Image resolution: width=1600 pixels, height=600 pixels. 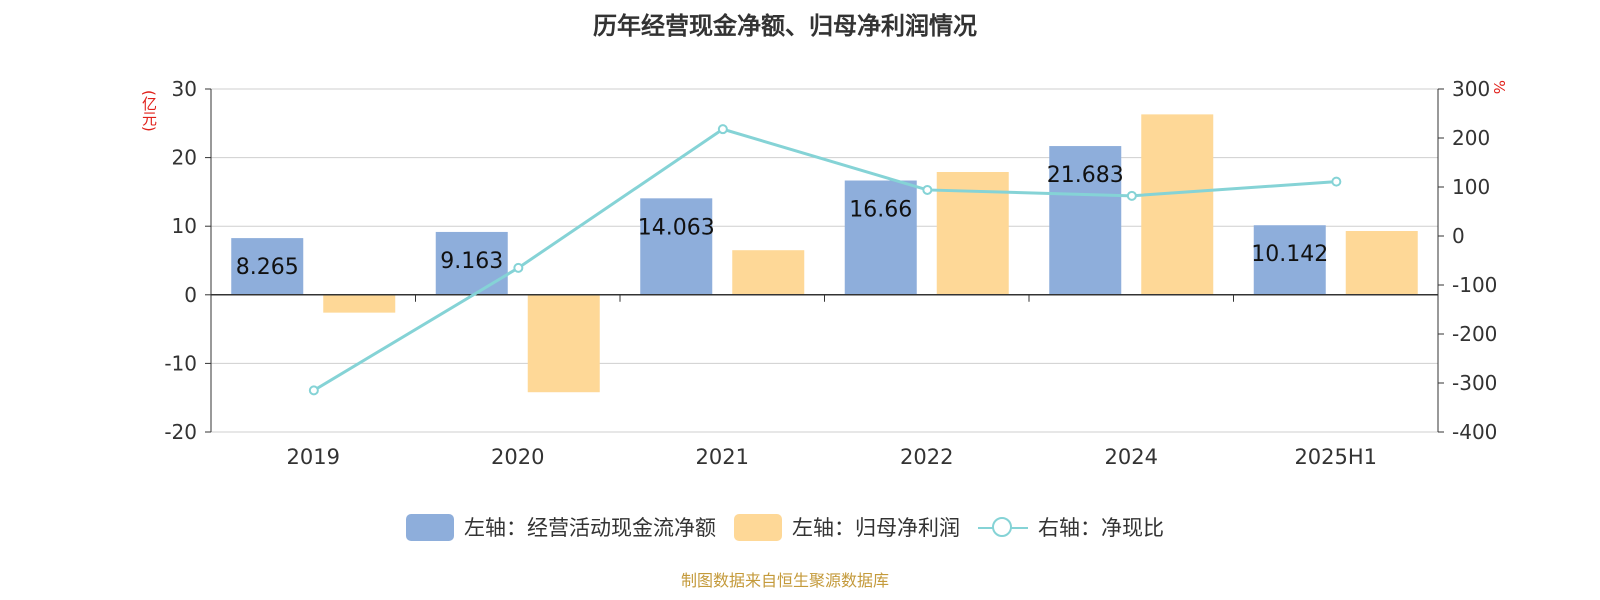 What do you see at coordinates (184, 158) in the screenshot?
I see `left-tick-label: 20` at bounding box center [184, 158].